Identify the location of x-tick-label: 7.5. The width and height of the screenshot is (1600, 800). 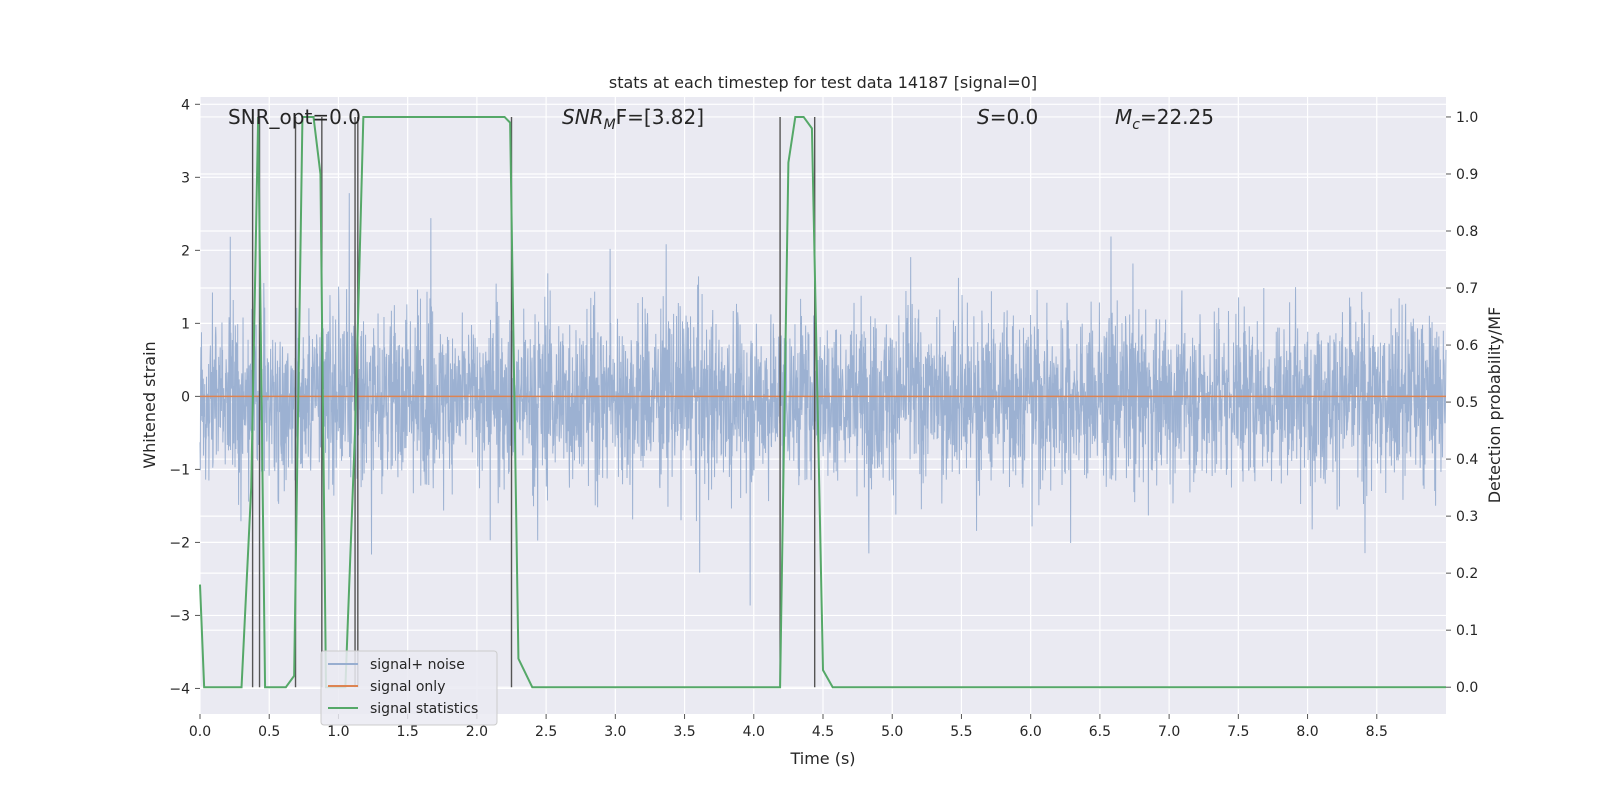
(1238, 732).